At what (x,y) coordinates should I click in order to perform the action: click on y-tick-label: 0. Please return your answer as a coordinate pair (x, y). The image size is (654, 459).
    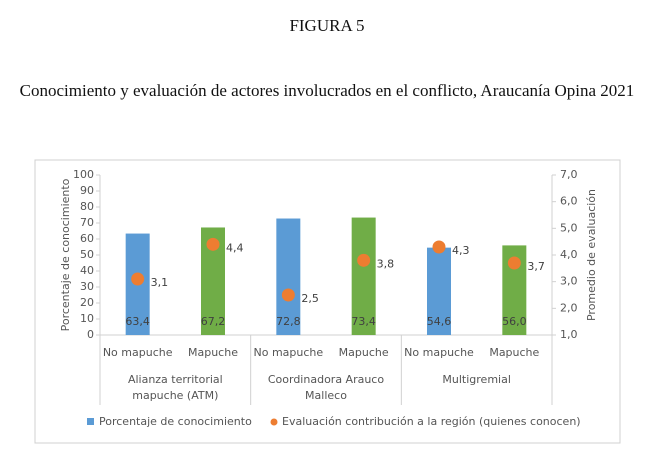
    Looking at the image, I should click on (90, 334).